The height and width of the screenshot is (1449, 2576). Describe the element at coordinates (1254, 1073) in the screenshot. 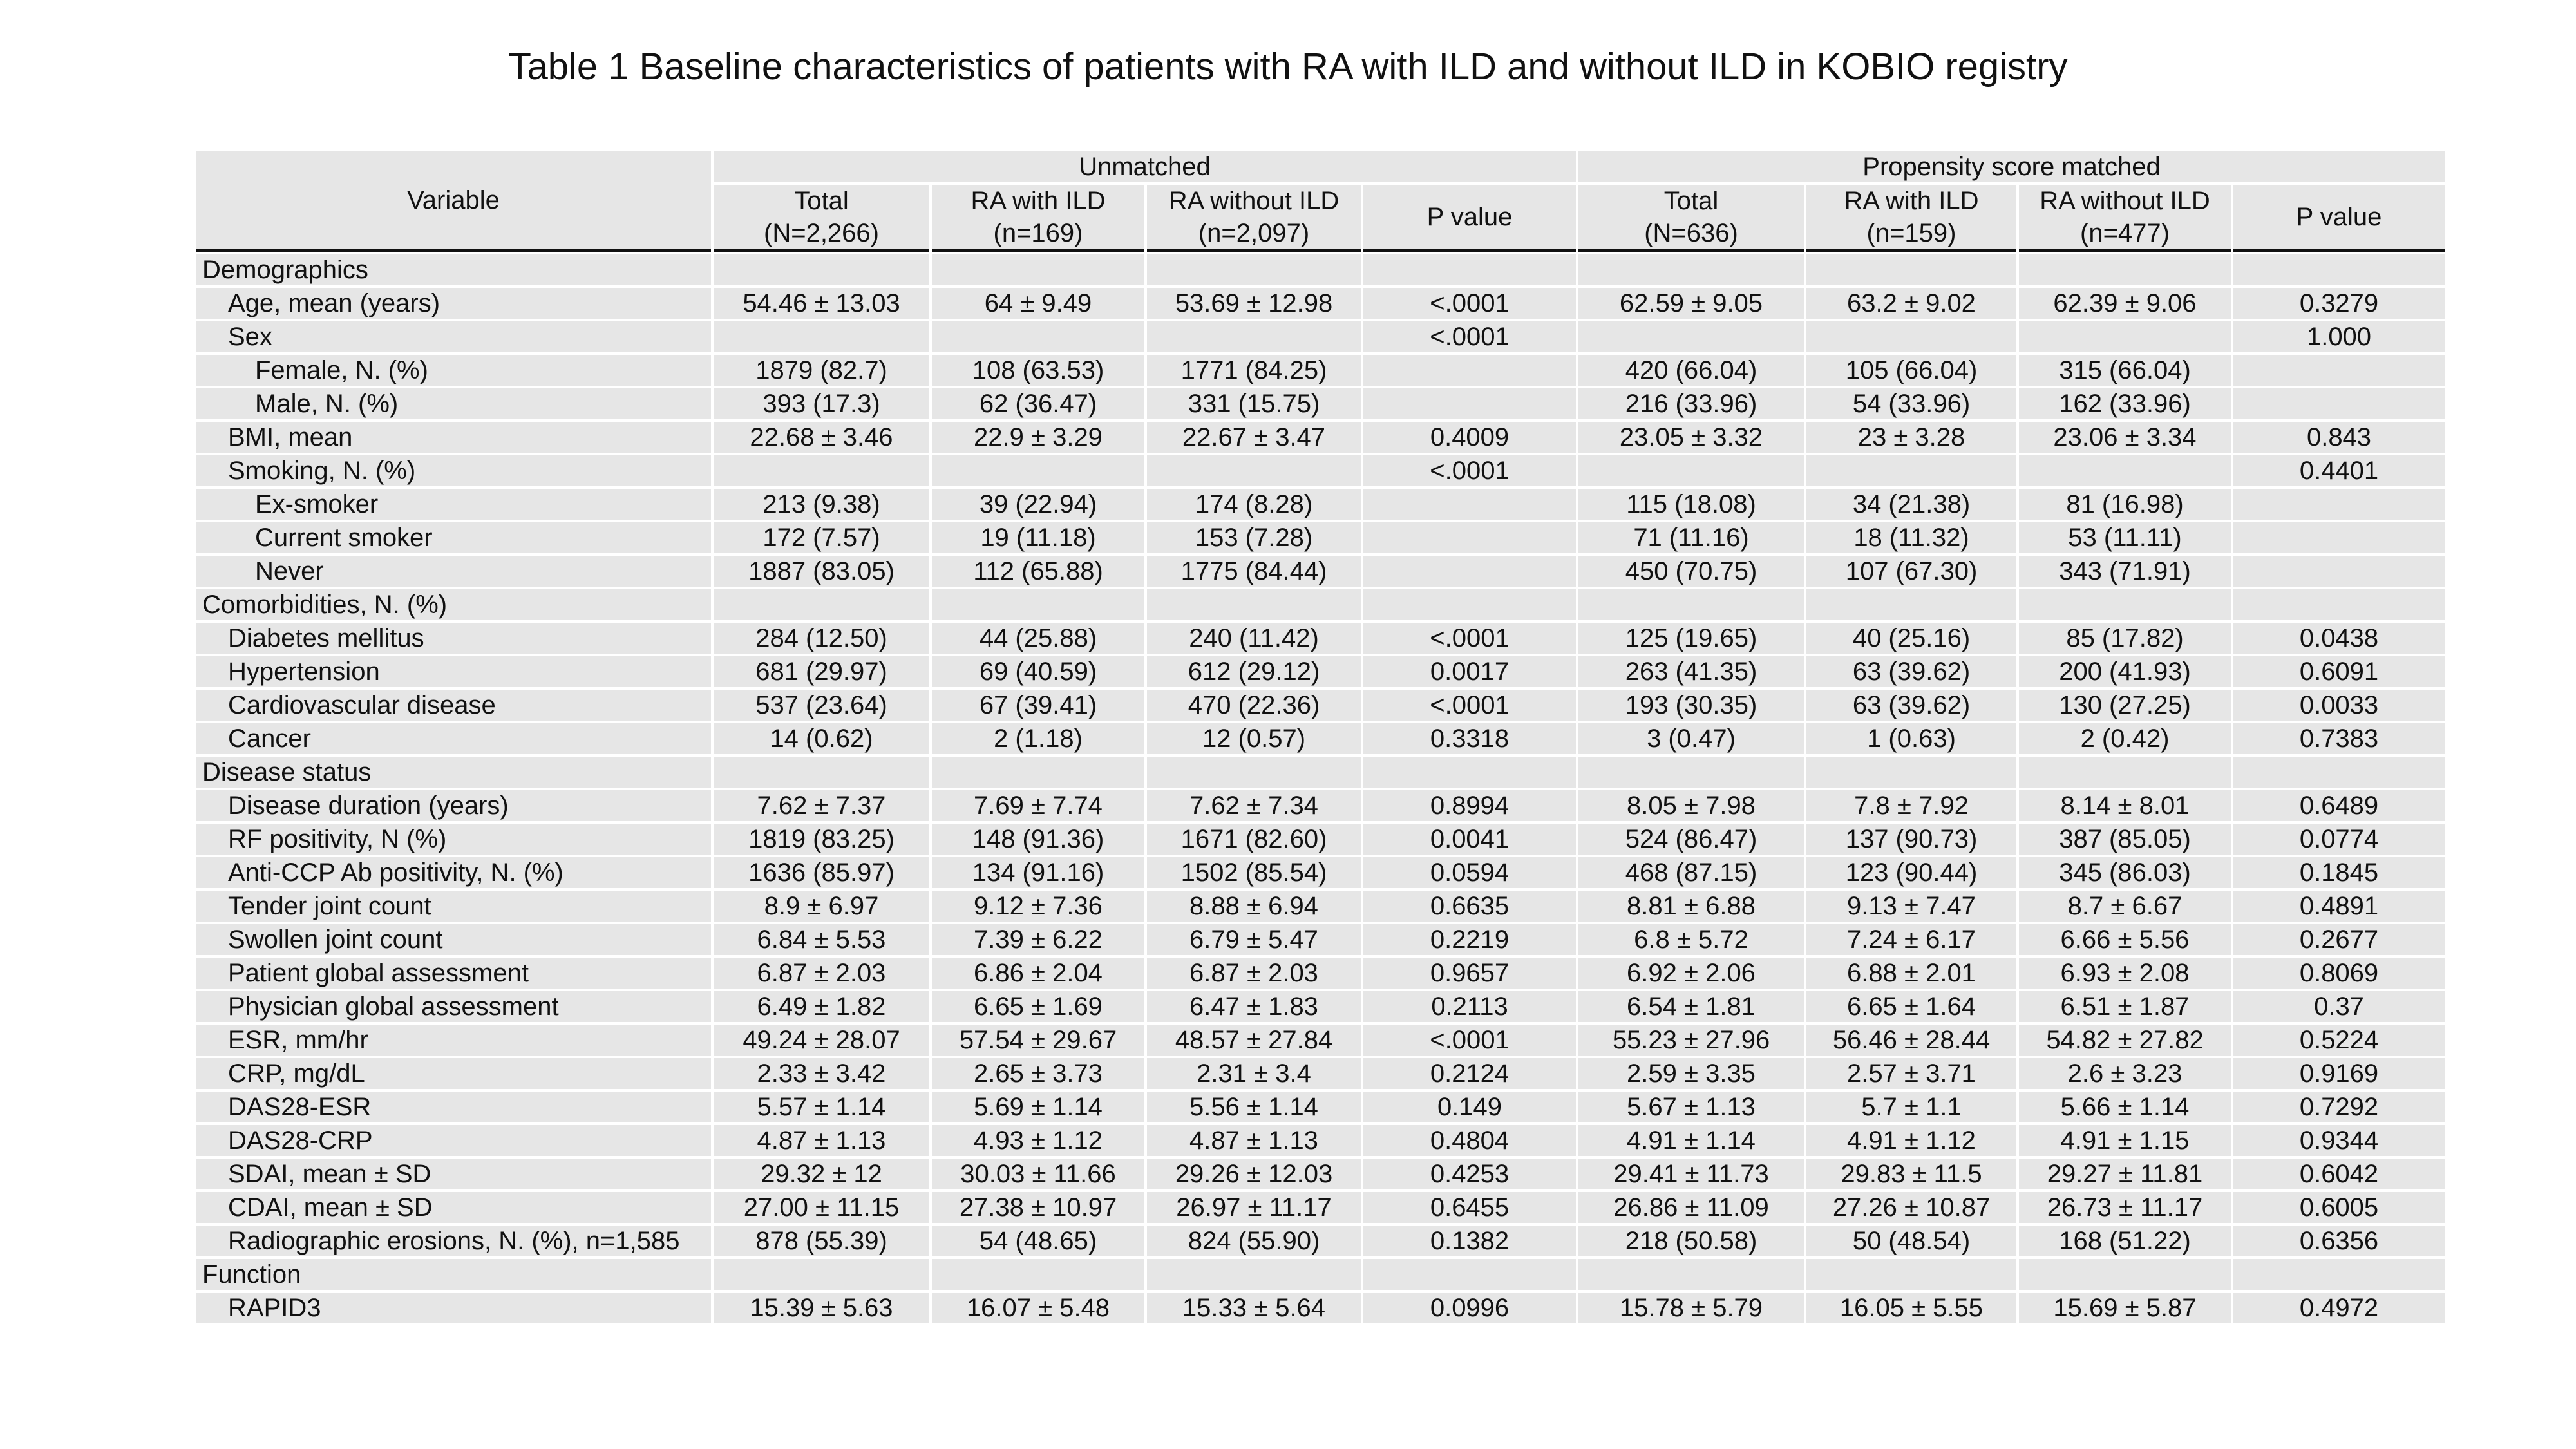

I see `value-cell: 2.31 ± 3.4` at that location.